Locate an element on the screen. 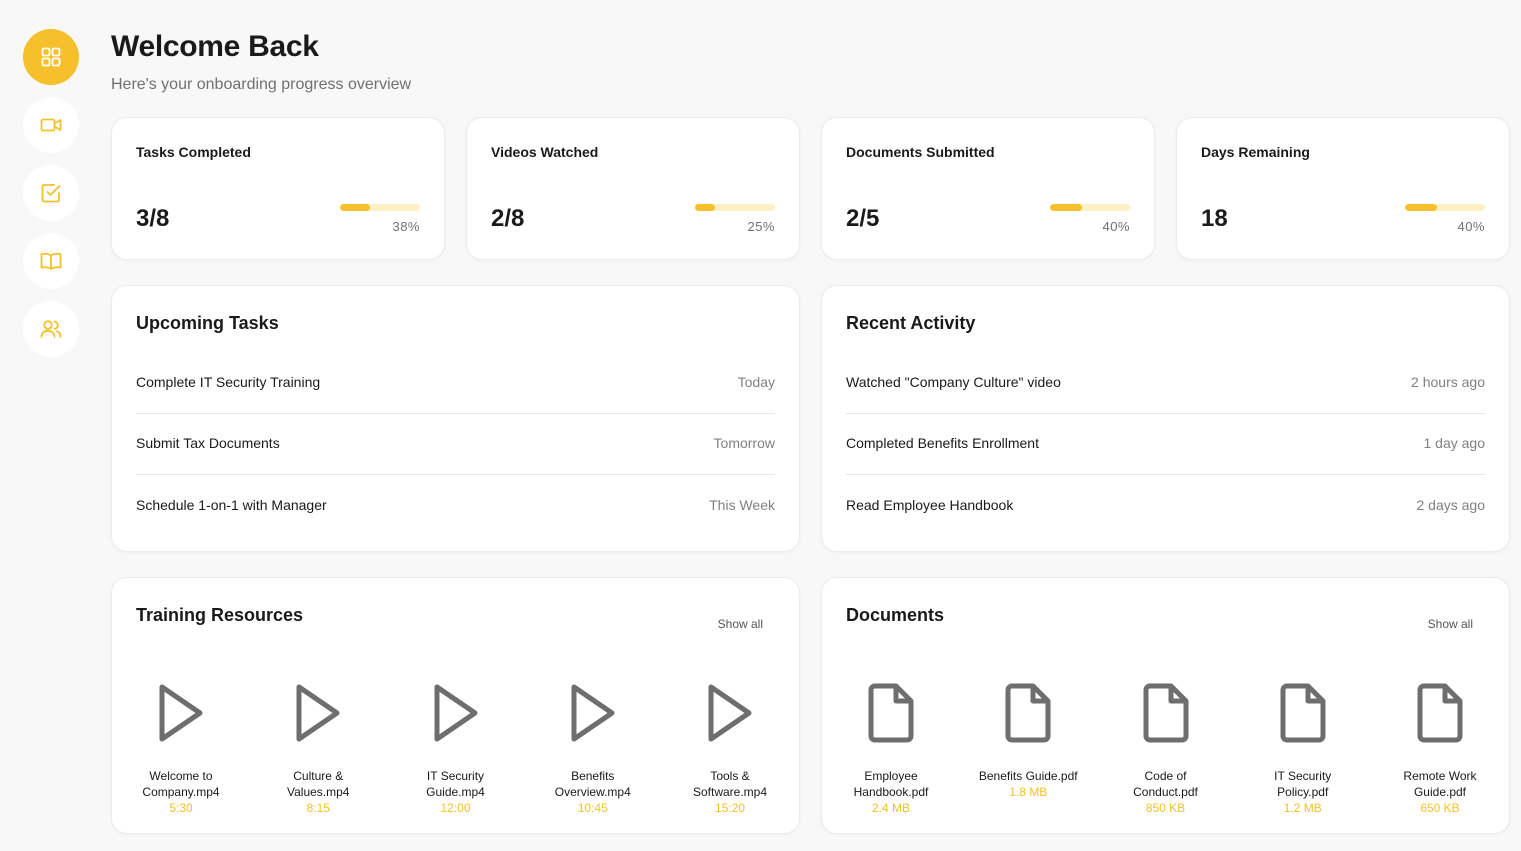 Image resolution: width=1521 pixels, height=851 pixels. users-icon is located at coordinates (51, 329).